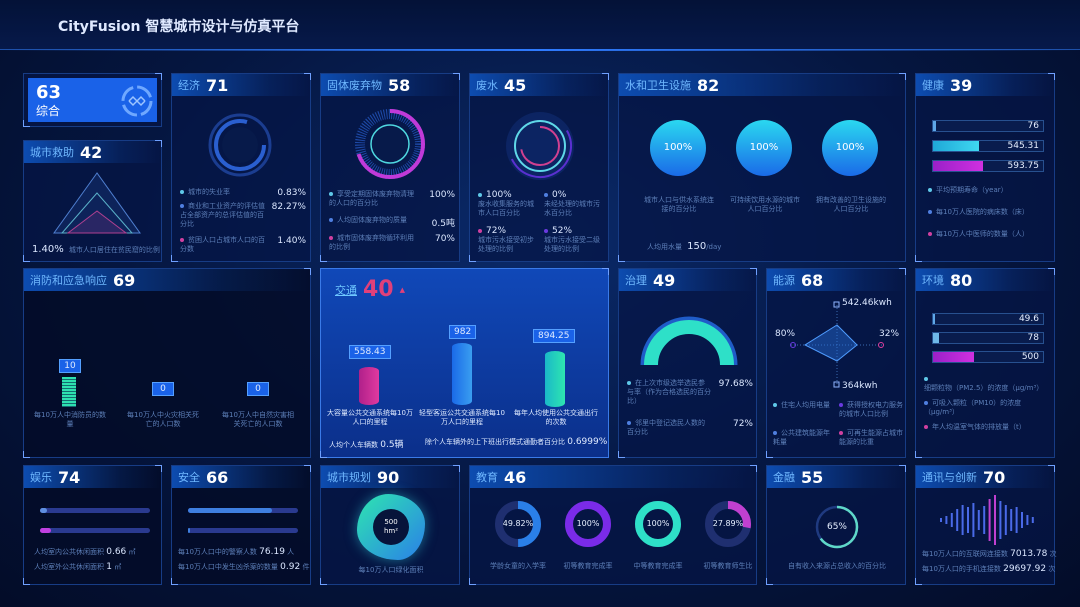  Describe the element at coordinates (987, 520) in the screenshot. I see `soundwave-icon` at that location.